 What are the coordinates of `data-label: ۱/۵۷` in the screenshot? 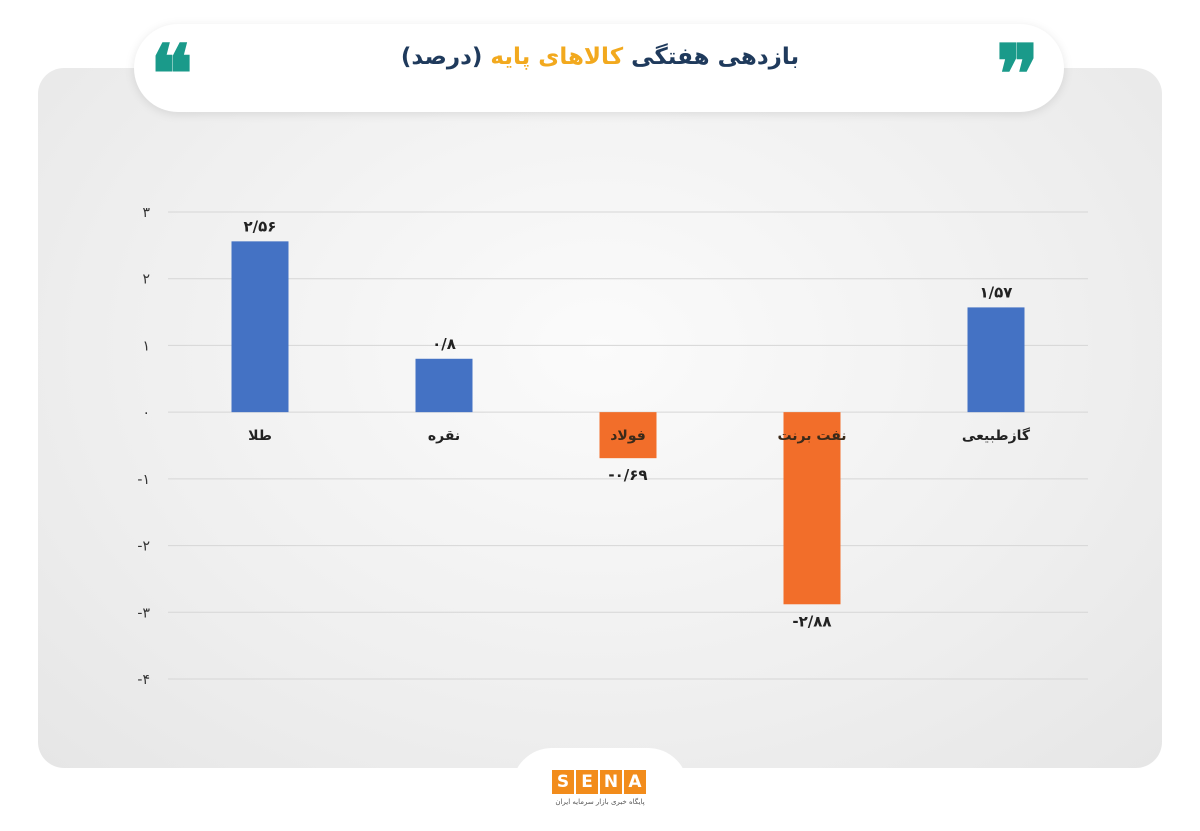 It's located at (996, 292).